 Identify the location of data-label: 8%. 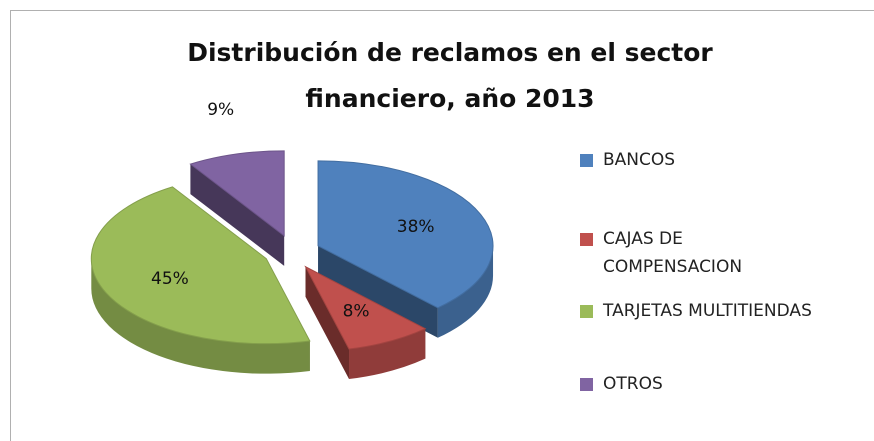
(356, 311).